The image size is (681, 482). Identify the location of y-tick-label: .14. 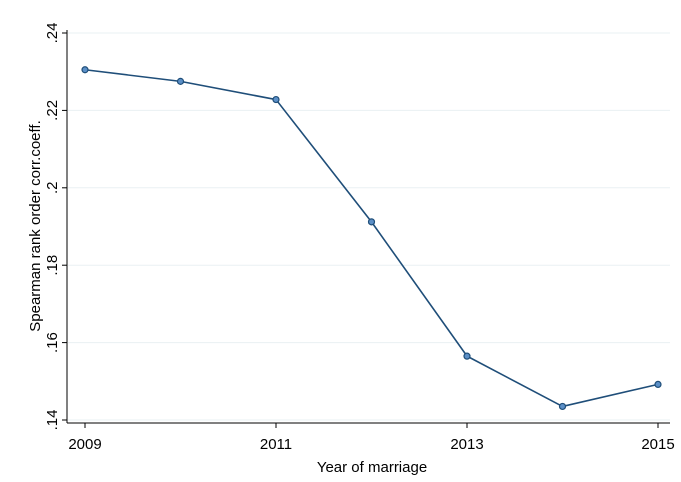
(52, 420).